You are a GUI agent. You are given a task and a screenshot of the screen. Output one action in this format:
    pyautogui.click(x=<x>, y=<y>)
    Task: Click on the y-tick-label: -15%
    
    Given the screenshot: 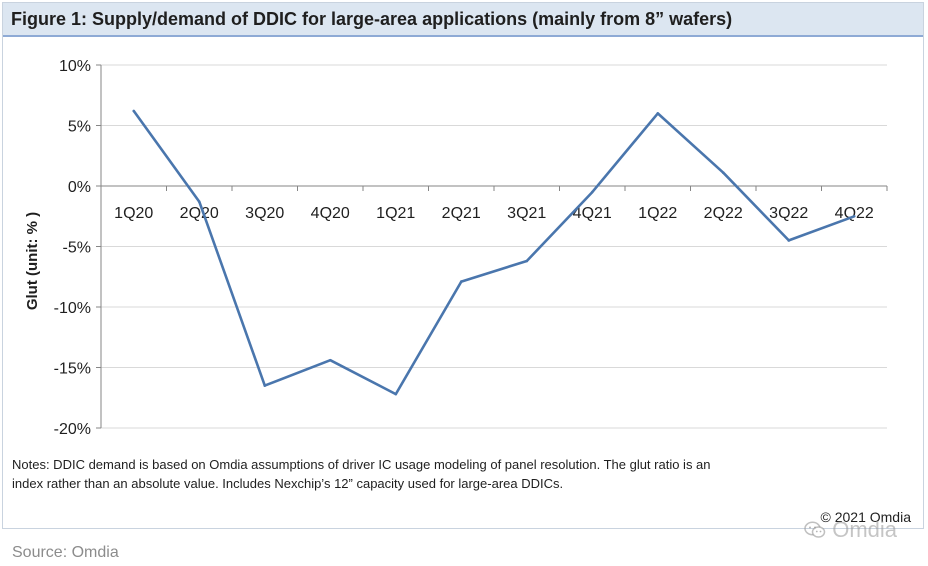 What is the action you would take?
    pyautogui.click(x=72, y=369)
    